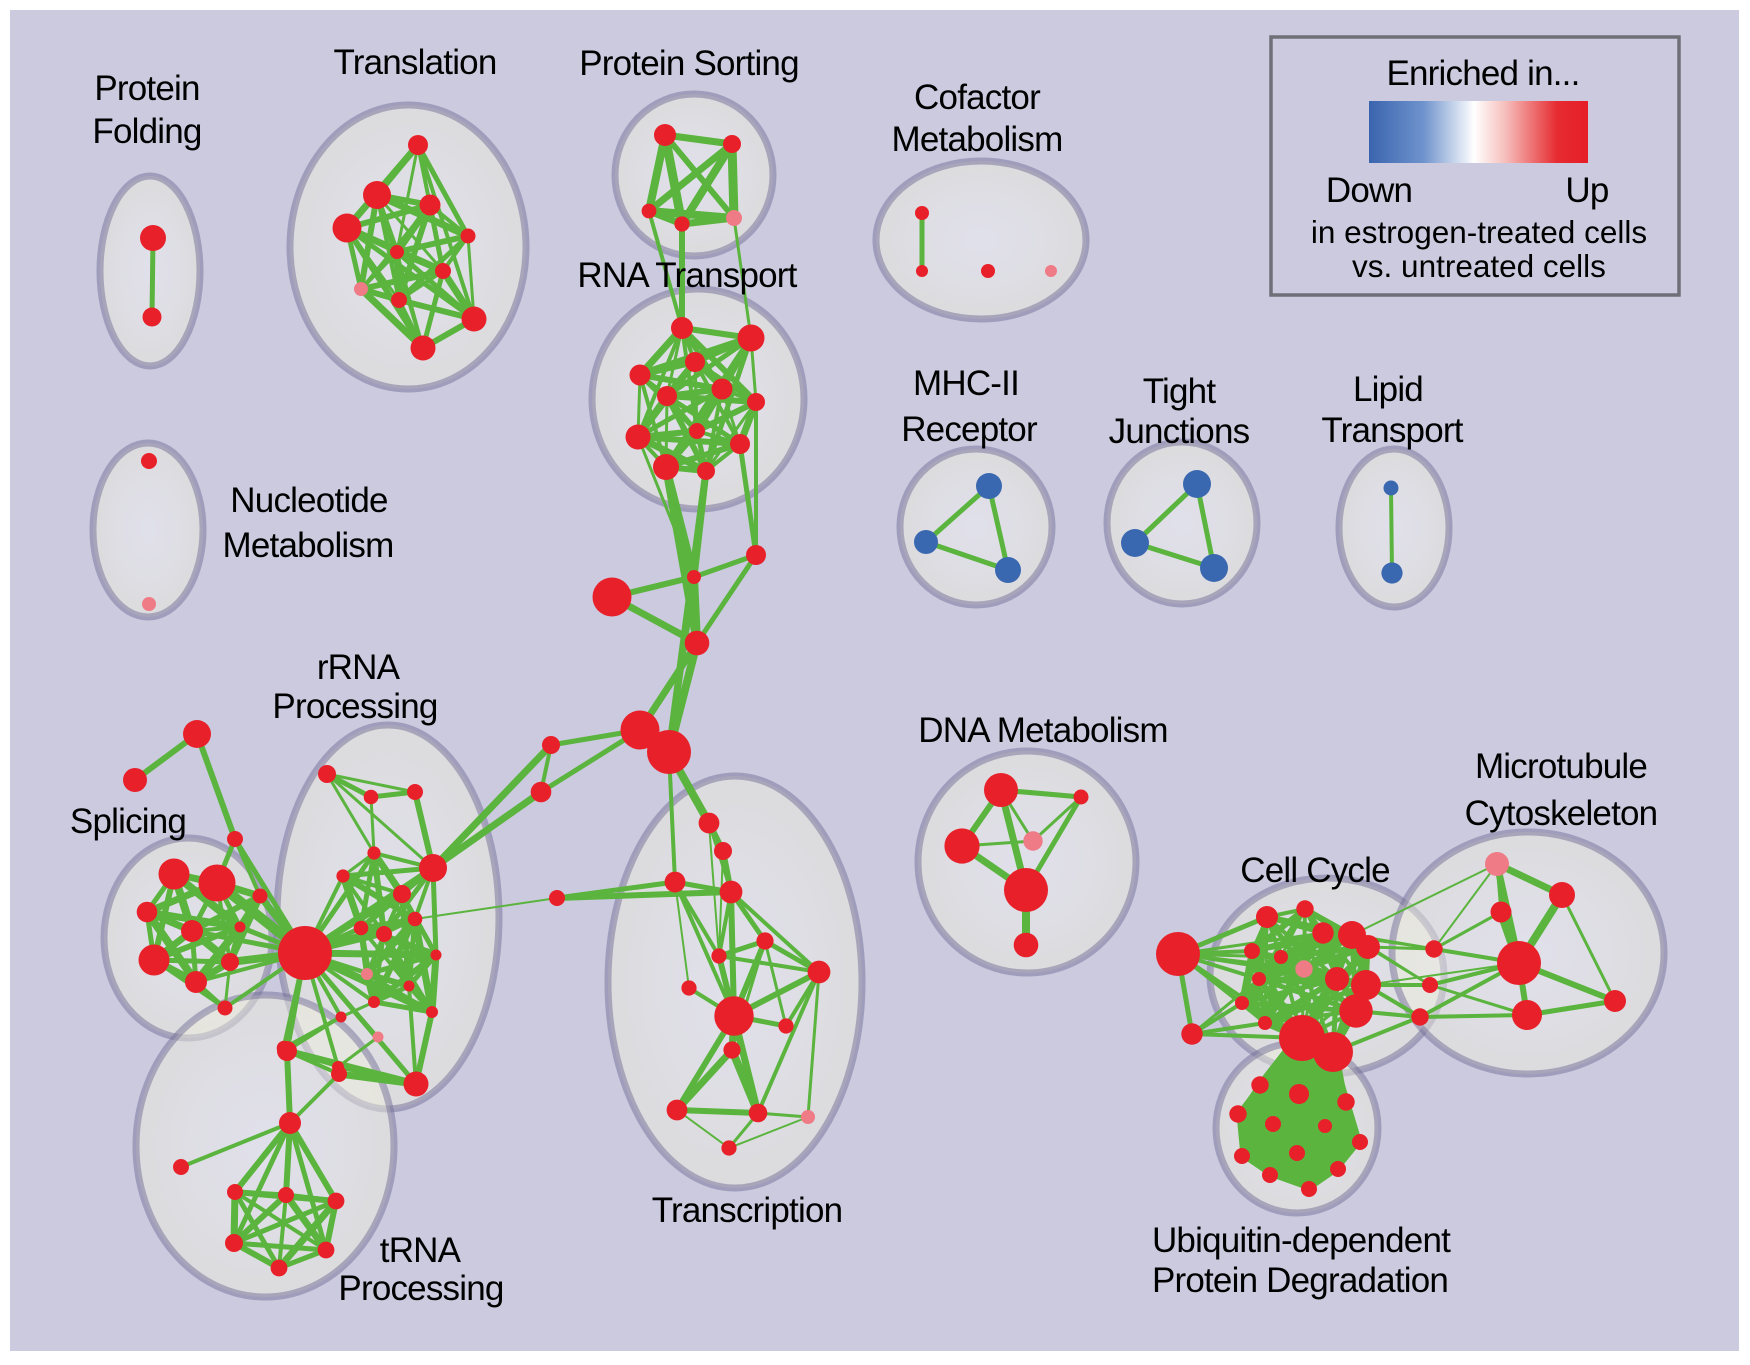 The image size is (1750, 1365). What do you see at coordinates (689, 63) in the screenshot?
I see `svg-text: Protein Sorting` at bounding box center [689, 63].